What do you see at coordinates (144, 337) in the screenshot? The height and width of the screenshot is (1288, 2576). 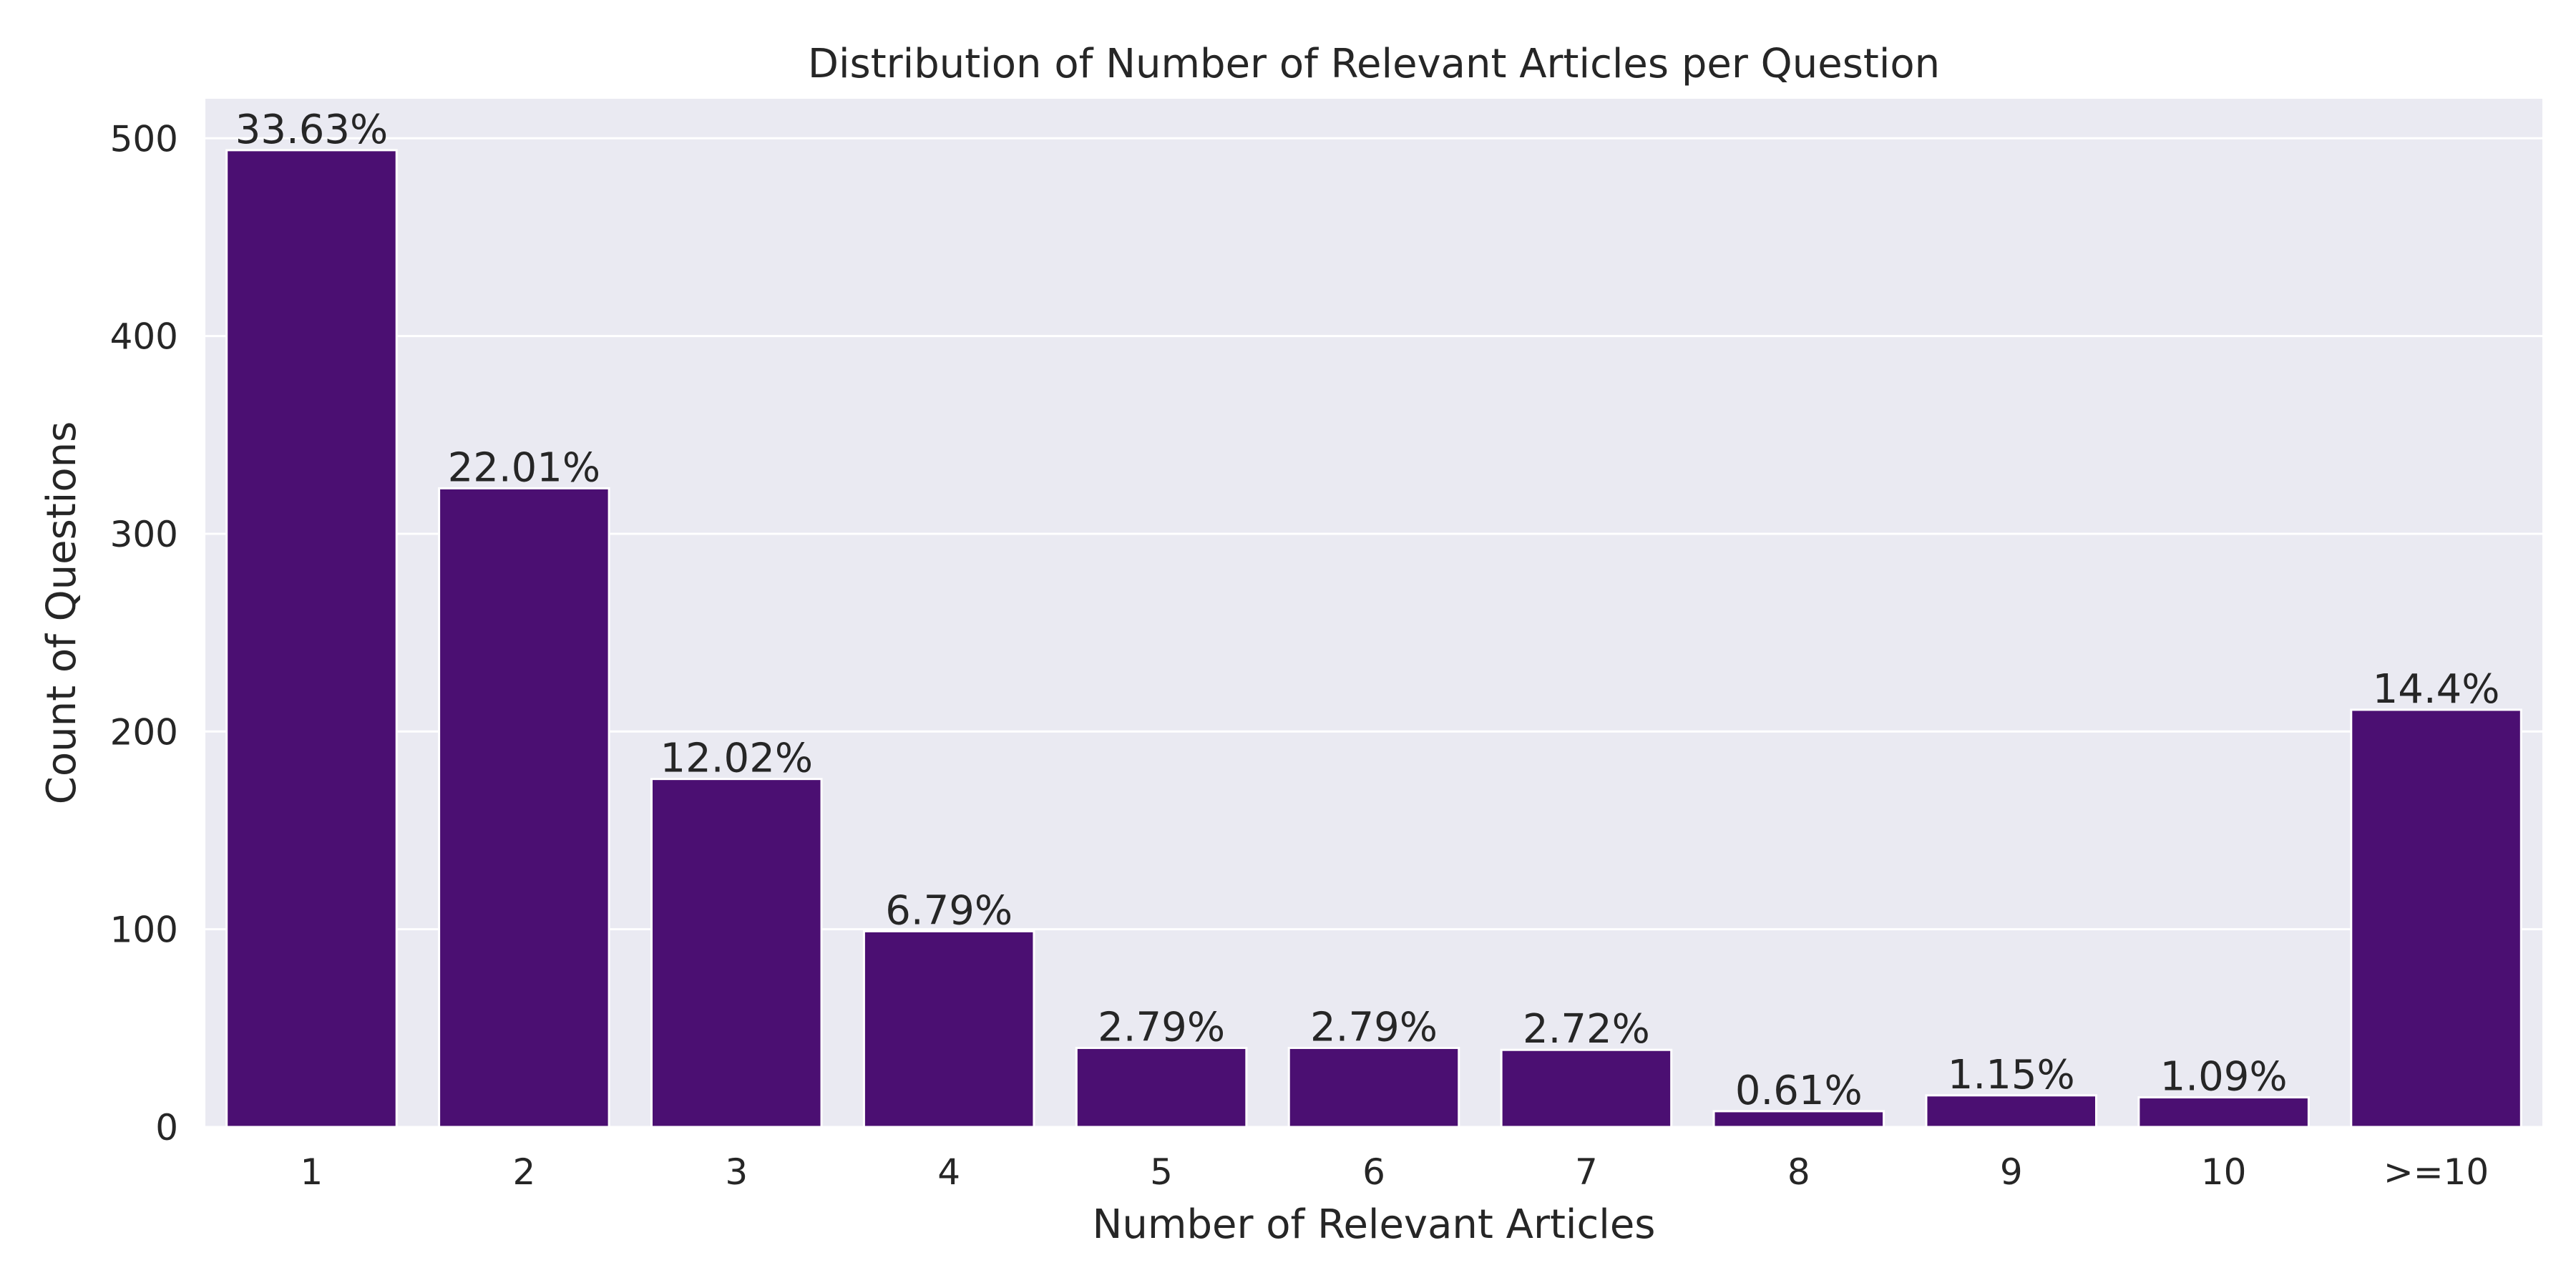 I see `y-tick-label: 400` at bounding box center [144, 337].